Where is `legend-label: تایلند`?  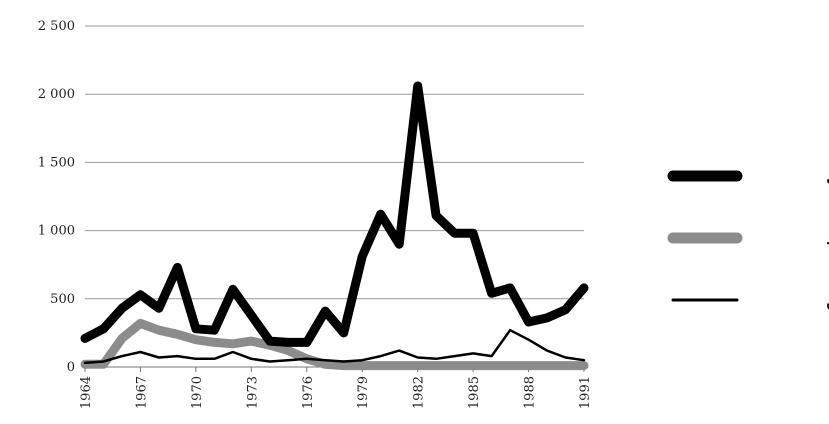
legend-label: تایلند is located at coordinates (827, 239).